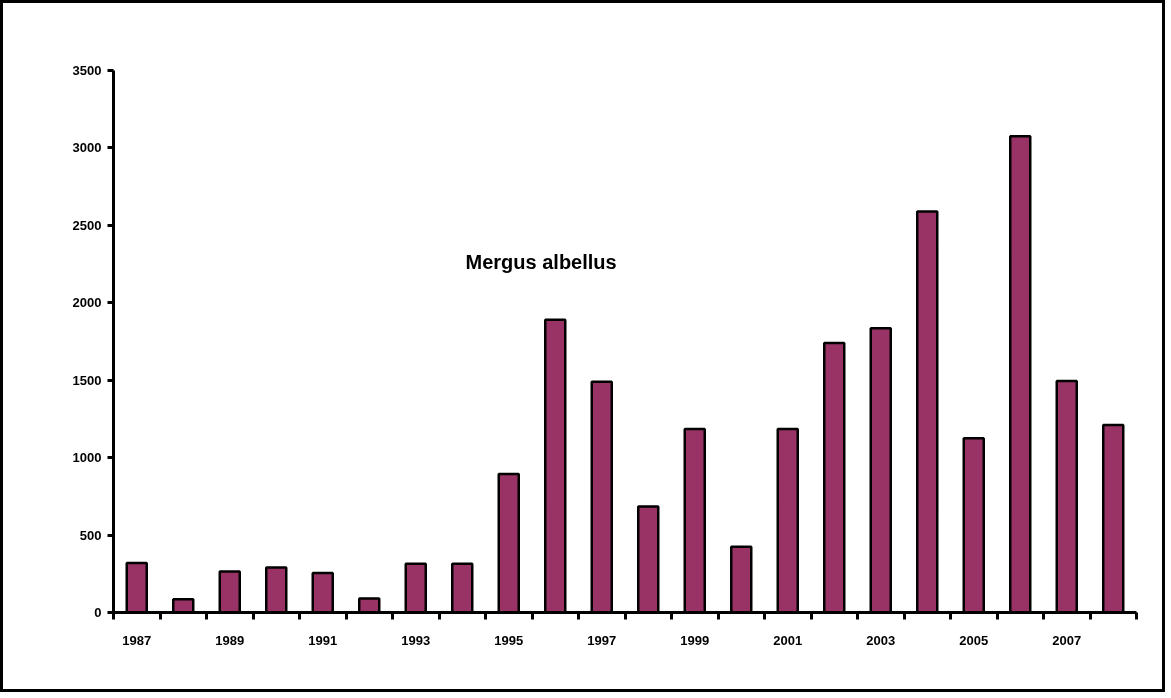 This screenshot has width=1171, height=698. Describe the element at coordinates (602, 640) in the screenshot. I see `x-tick-label: 1997` at that location.